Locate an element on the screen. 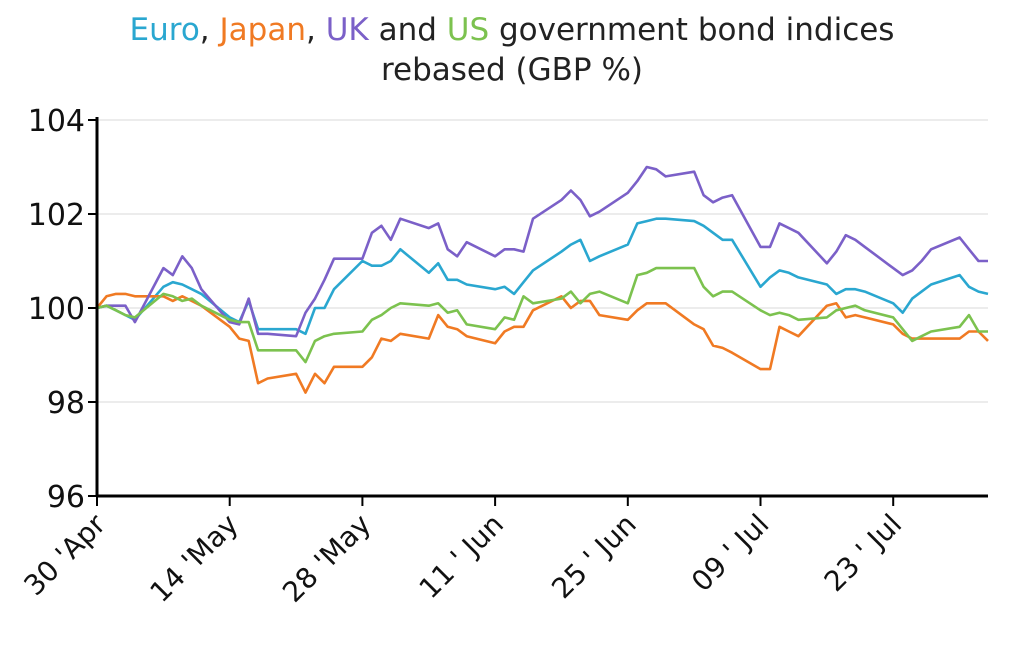  title-part-euro: Euro is located at coordinates (164, 30).